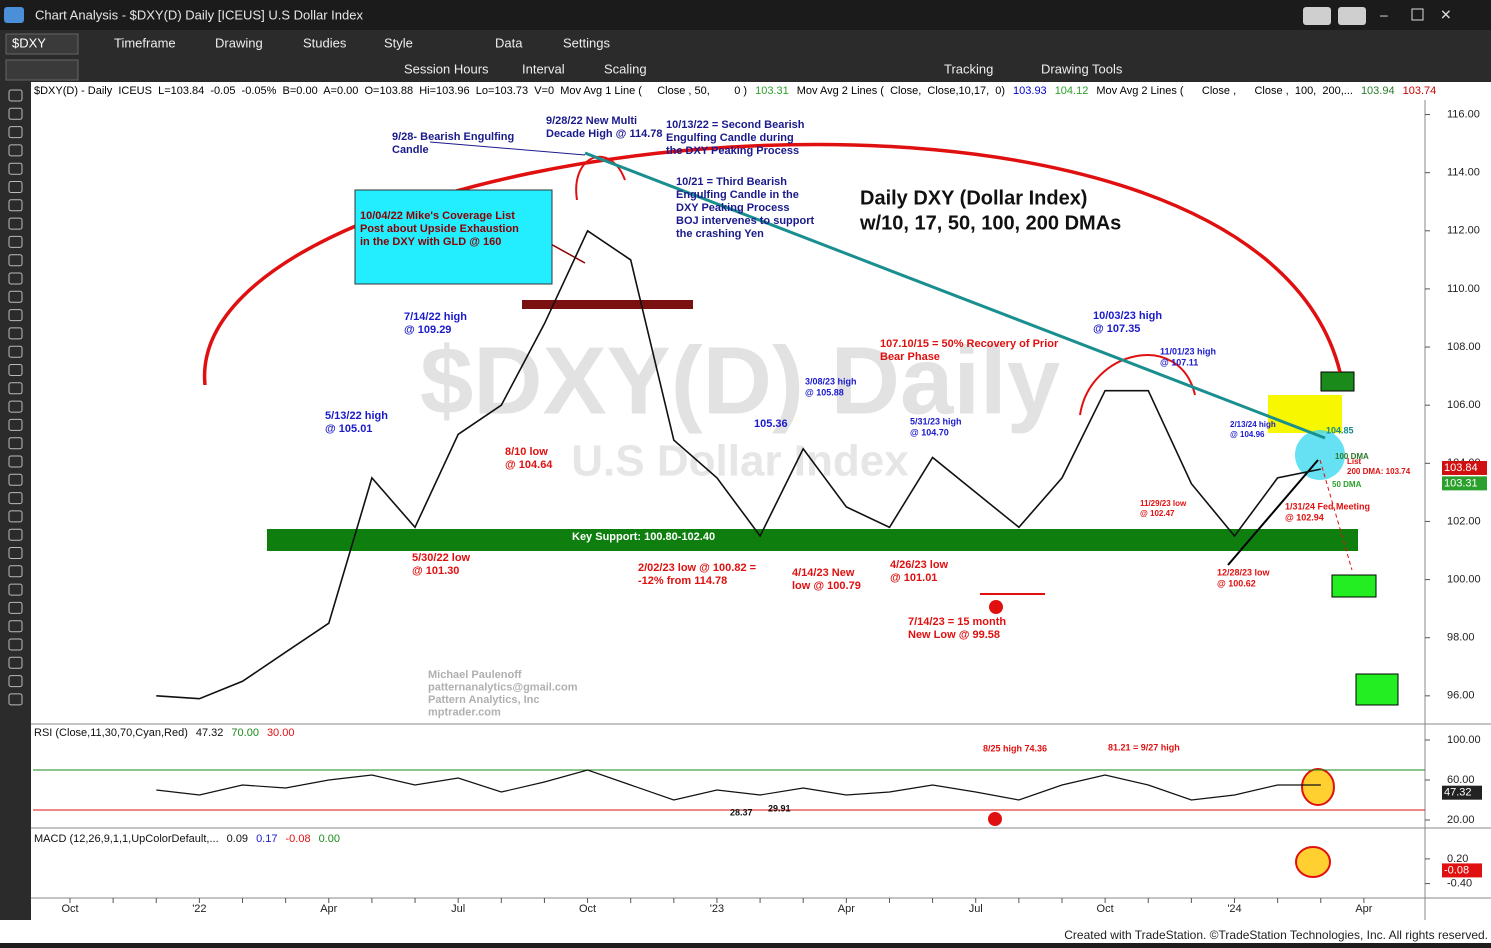 This screenshot has height=948, width=1491. I want to click on author-text: Pattern Analytics, Inc, so click(483, 700).